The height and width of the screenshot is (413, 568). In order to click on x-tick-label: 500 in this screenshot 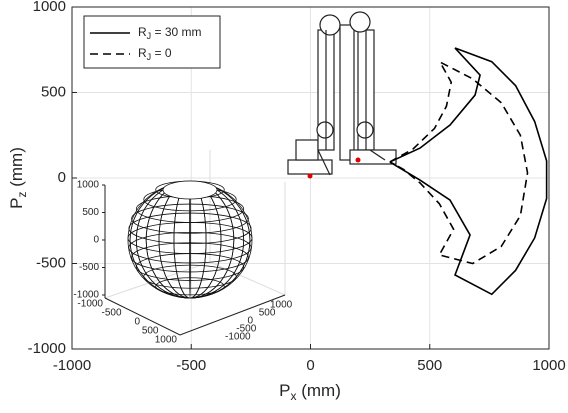, I will do `click(429, 365)`.